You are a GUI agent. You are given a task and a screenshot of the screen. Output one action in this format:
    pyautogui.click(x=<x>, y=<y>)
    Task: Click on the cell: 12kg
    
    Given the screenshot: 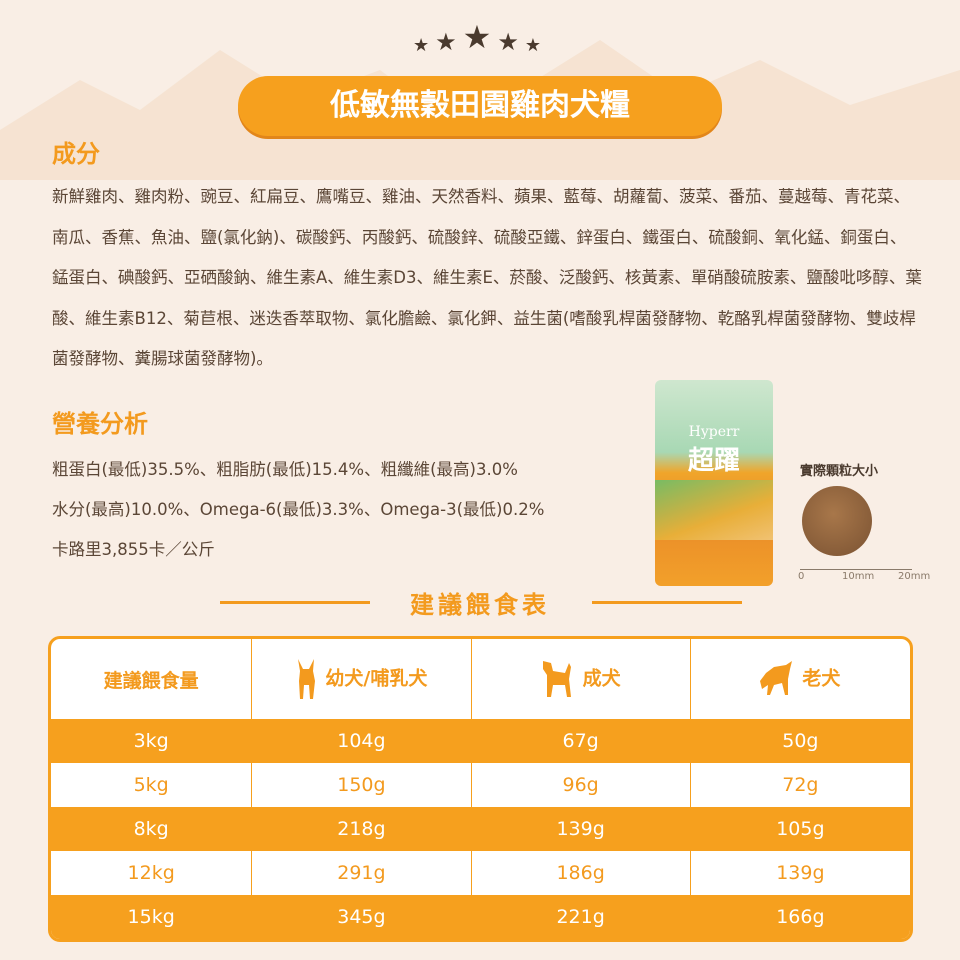 What is the action you would take?
    pyautogui.click(x=152, y=873)
    